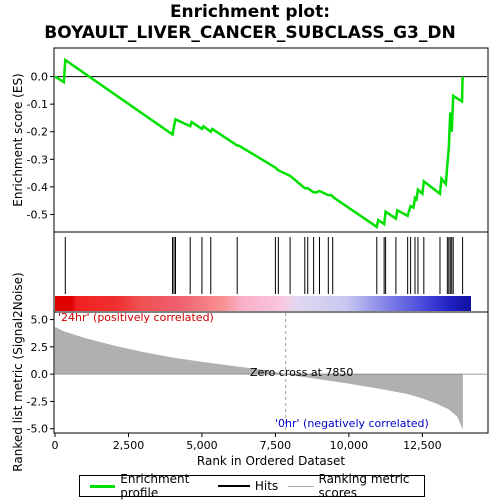  Describe the element at coordinates (37, 159) in the screenshot. I see `es-y-tick-label: -0.3` at that location.